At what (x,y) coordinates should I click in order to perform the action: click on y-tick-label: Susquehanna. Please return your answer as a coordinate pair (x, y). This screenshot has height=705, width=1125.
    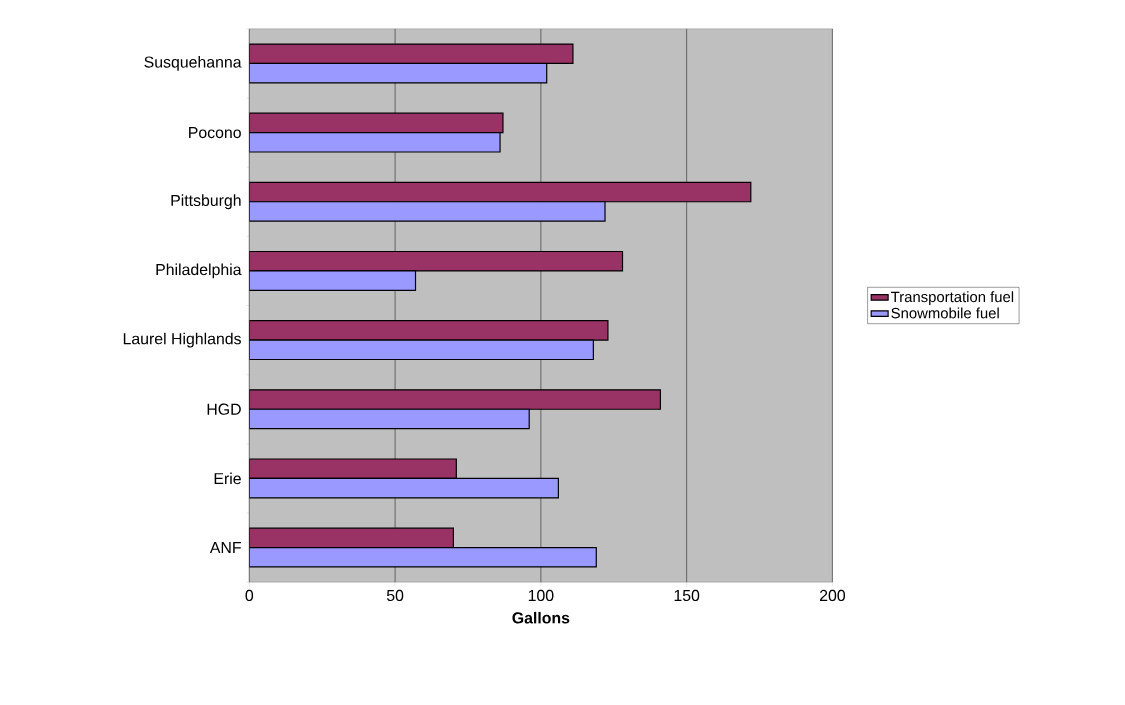
    Looking at the image, I should click on (193, 64).